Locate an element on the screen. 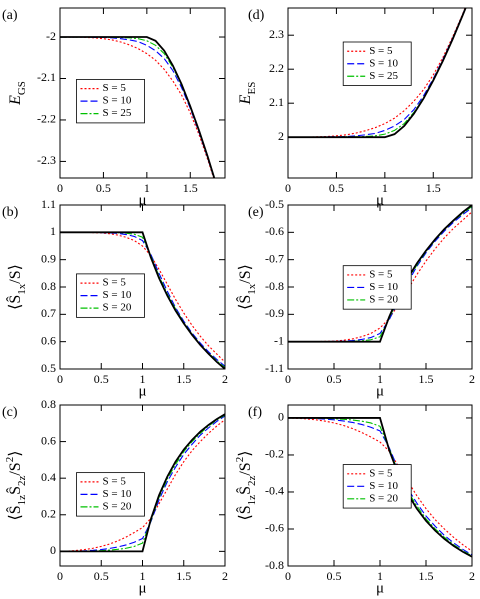 The height and width of the screenshot is (599, 480). y-tick-label: 2 is located at coordinates (281, 136).